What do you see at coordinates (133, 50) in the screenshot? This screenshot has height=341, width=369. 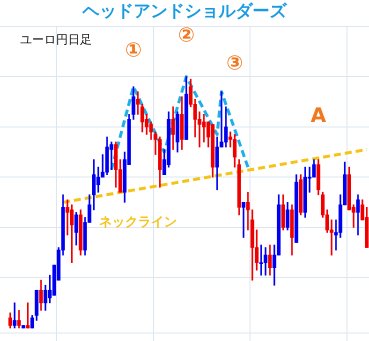 I see `text: ①` at bounding box center [133, 50].